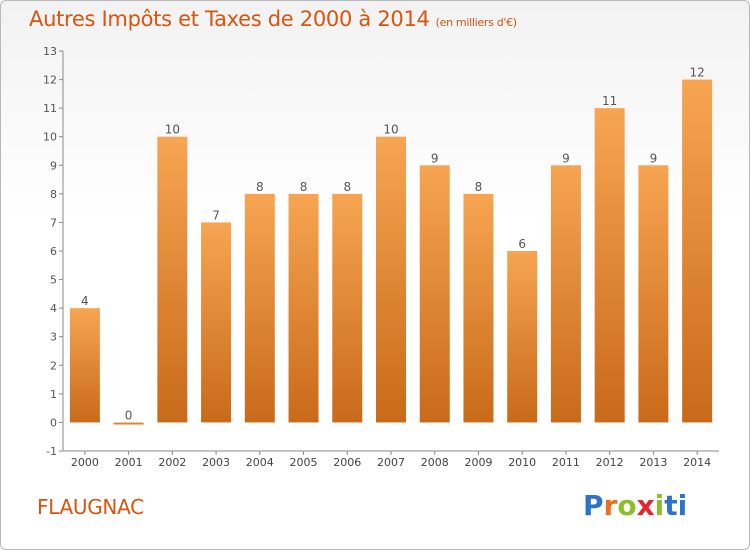  Describe the element at coordinates (610, 462) in the screenshot. I see `x-tick-label: 2012` at that location.